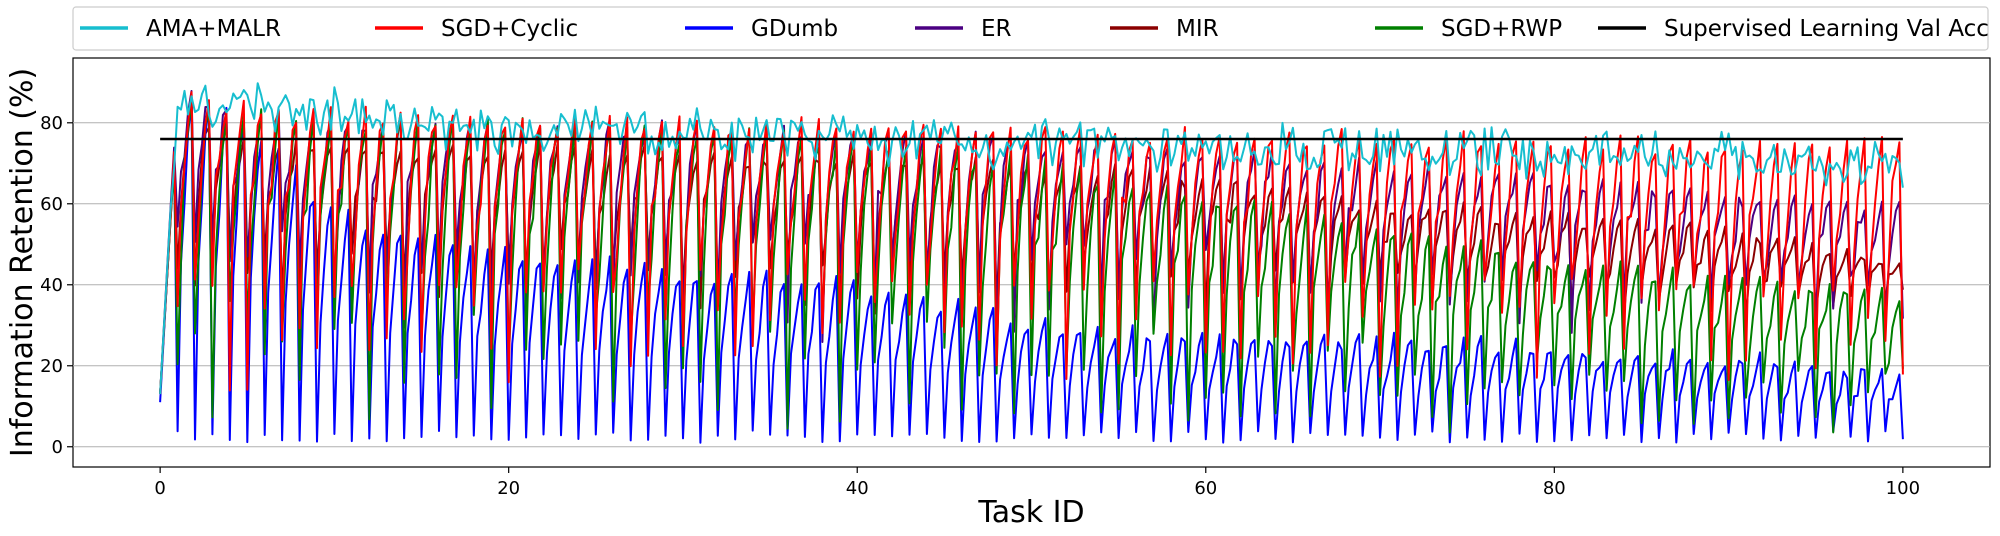 The image size is (2000, 536). Describe the element at coordinates (22, 262) in the screenshot. I see `y-axis-title: Information Retention (%)` at that location.